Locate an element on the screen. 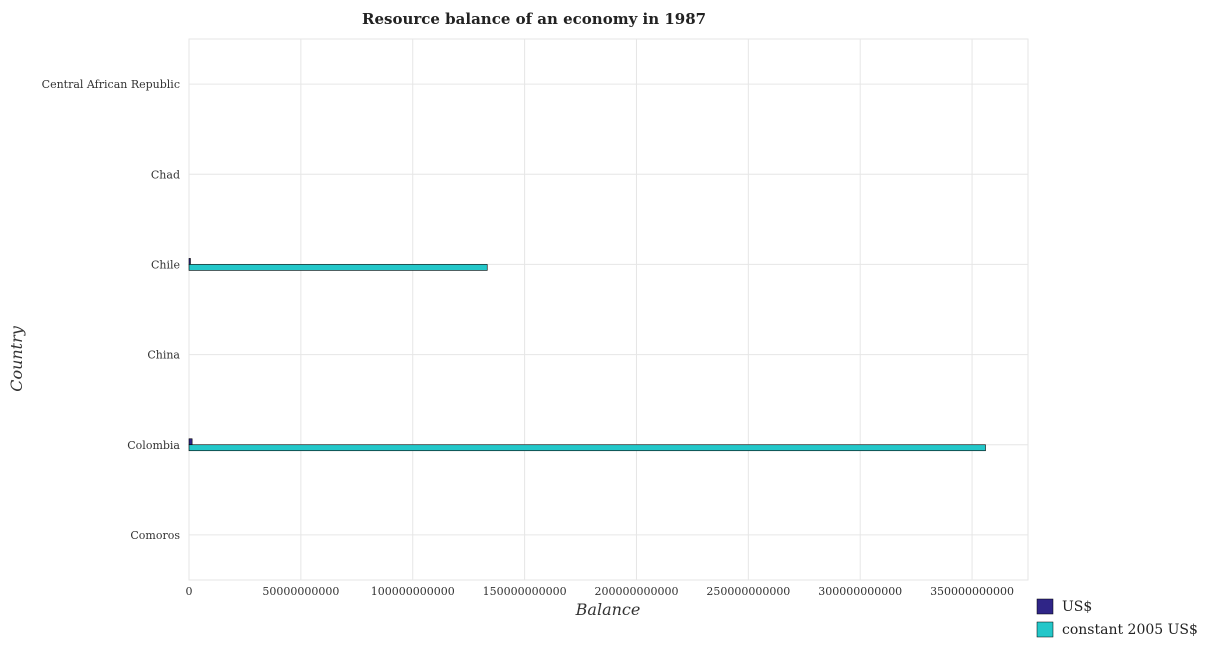 The height and width of the screenshot is (650, 1217). y-tick-label: Colombia is located at coordinates (153, 445).